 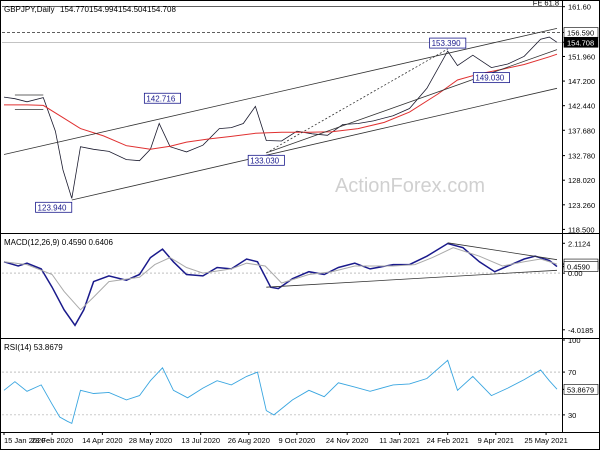 What do you see at coordinates (572, 415) in the screenshot?
I see `y-tick-label: 30` at bounding box center [572, 415].